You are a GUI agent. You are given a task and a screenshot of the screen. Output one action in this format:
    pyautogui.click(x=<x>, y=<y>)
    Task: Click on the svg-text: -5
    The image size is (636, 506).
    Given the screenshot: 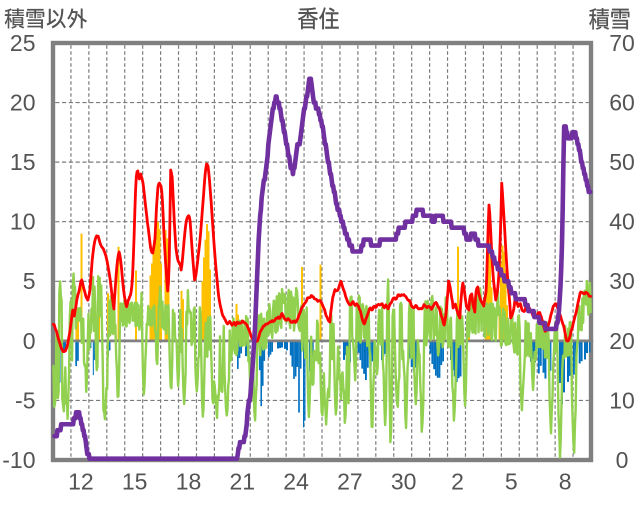 What is the action you would take?
    pyautogui.click(x=25, y=400)
    